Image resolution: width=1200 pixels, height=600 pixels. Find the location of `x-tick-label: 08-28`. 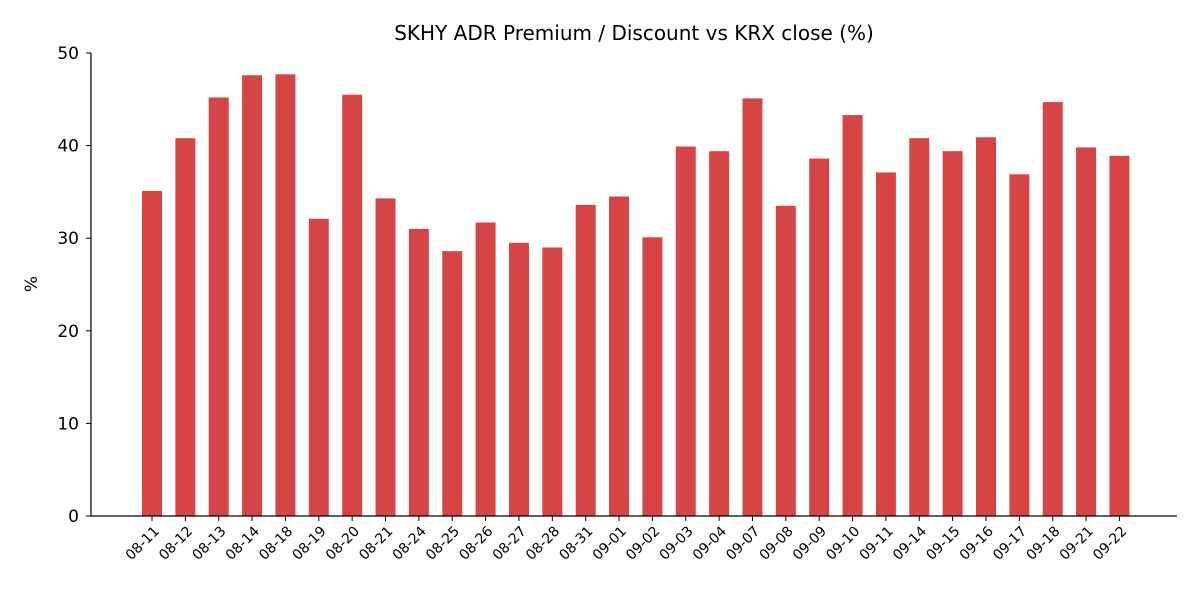

x-tick-label: 08-28 is located at coordinates (543, 544).